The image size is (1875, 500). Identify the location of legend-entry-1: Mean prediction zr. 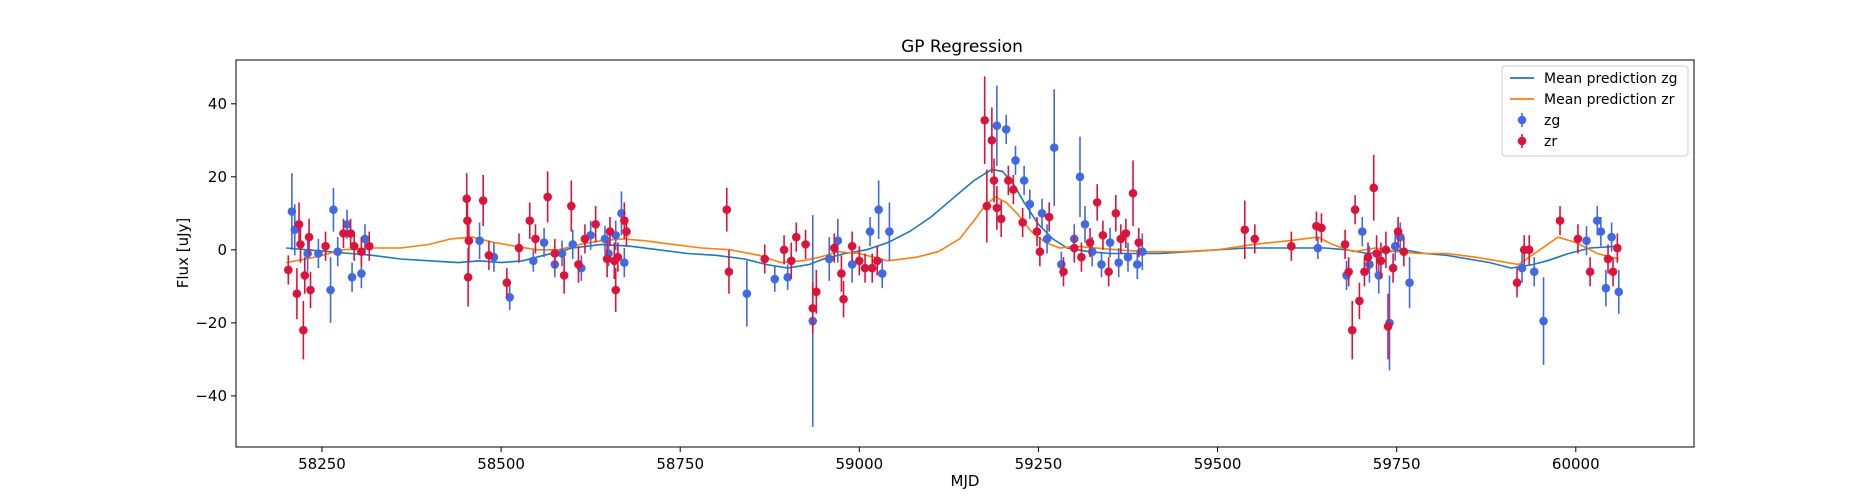
(1592, 100).